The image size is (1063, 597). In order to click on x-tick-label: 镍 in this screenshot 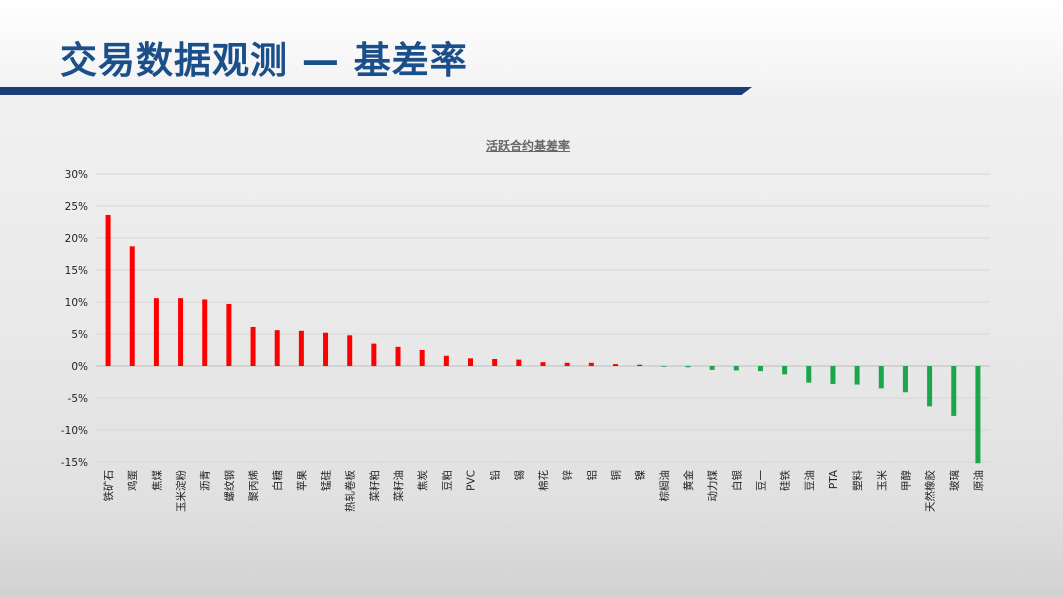, I will do `click(640, 475)`.